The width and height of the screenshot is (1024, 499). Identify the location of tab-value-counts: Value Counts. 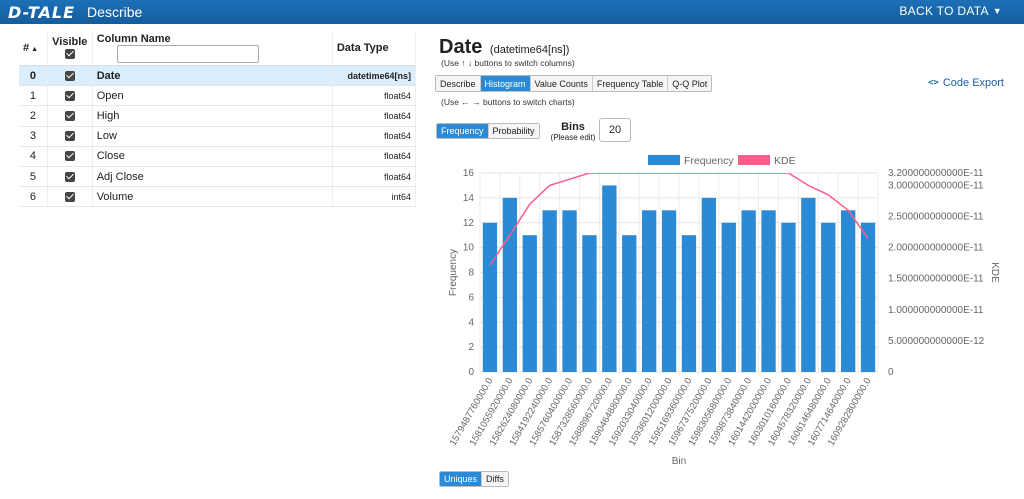
(561, 83).